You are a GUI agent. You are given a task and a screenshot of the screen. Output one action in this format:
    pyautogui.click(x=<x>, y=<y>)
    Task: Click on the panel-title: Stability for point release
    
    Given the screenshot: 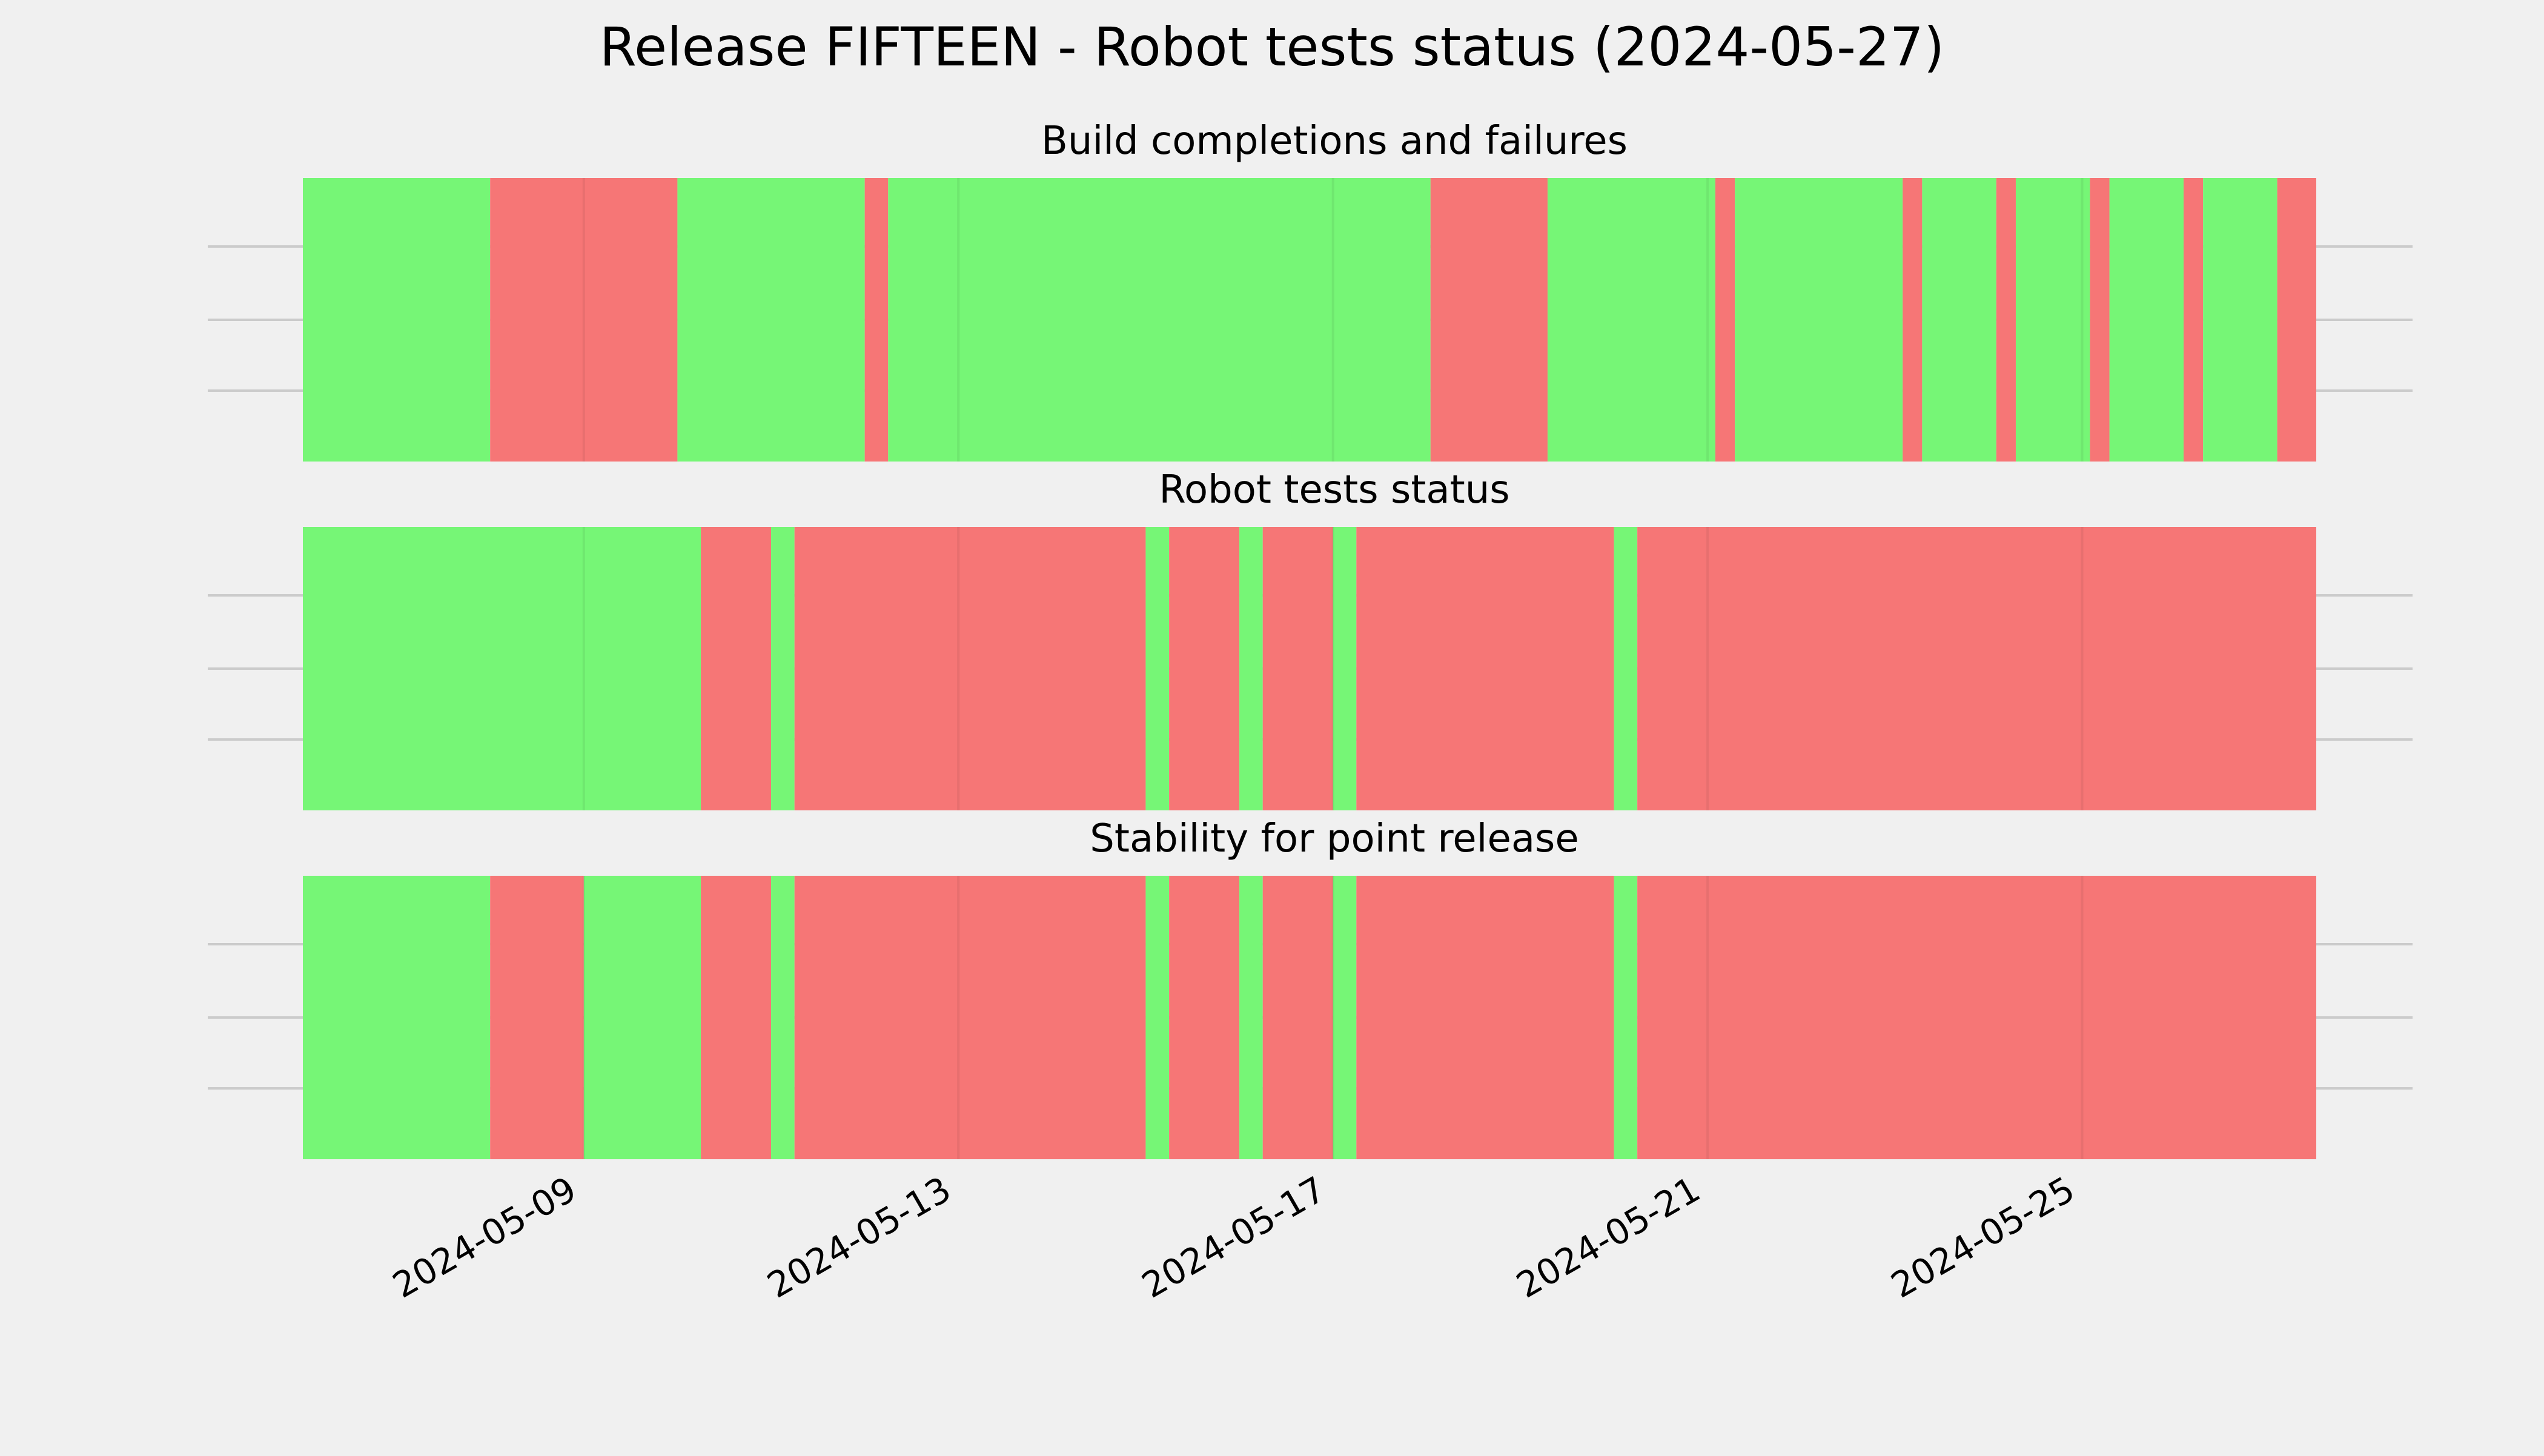 What is the action you would take?
    pyautogui.click(x=1335, y=838)
    